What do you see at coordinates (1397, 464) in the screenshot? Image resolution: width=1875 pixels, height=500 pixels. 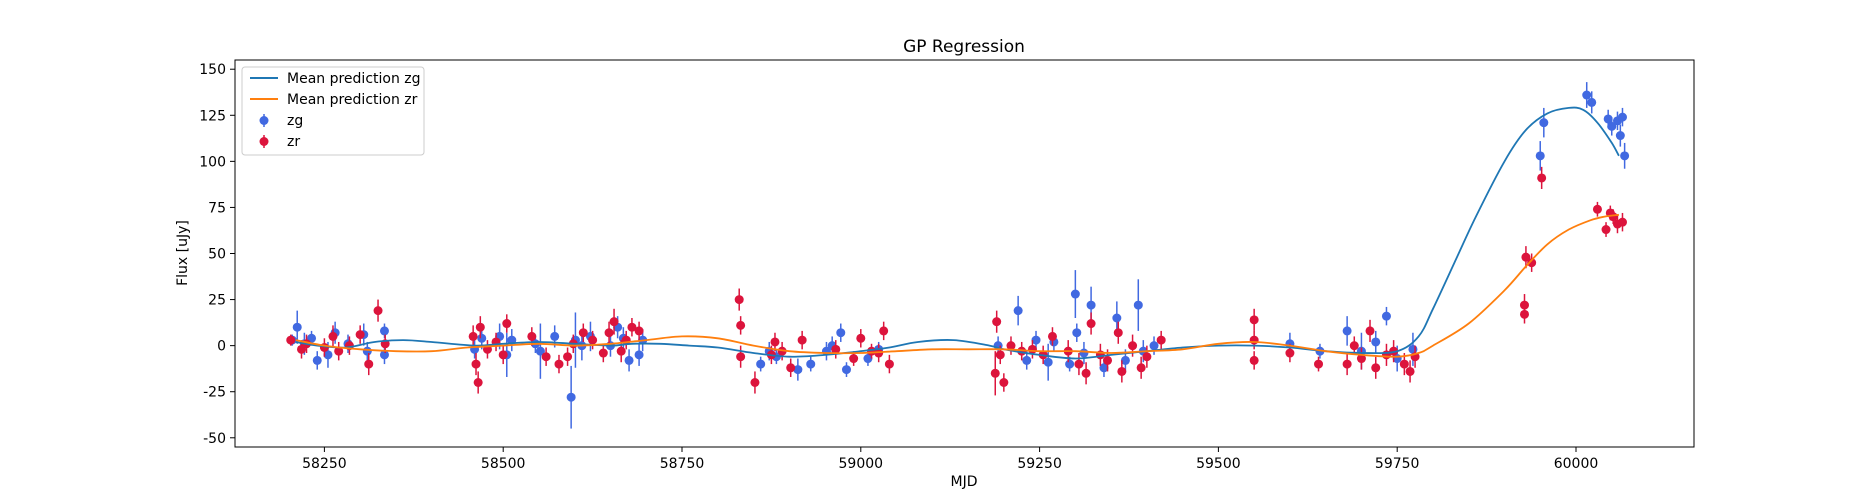 I see `x-tick-label: 59750` at bounding box center [1397, 464].